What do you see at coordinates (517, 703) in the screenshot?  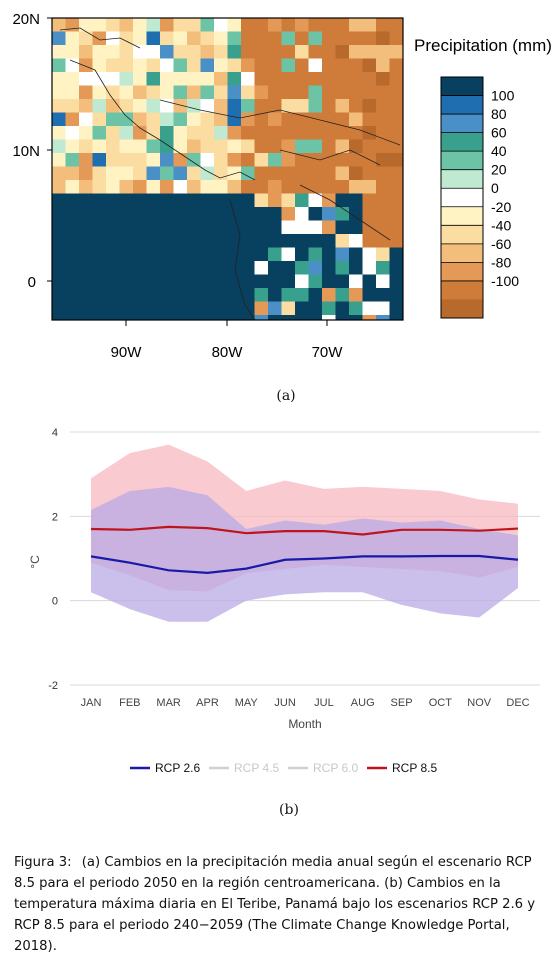 I see `x-tick-label: DEC` at bounding box center [517, 703].